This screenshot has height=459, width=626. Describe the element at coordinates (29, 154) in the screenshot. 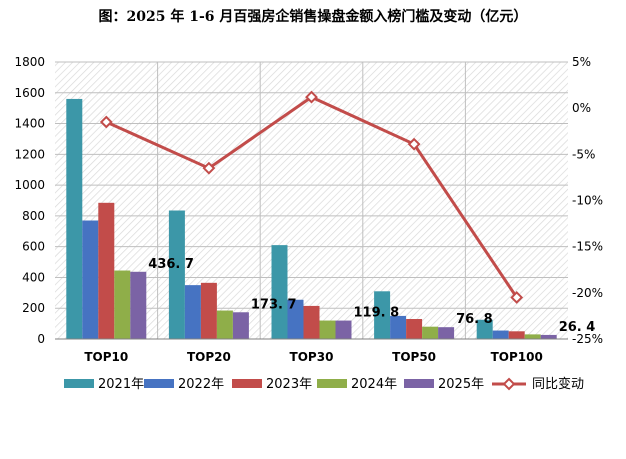

I see `y-left-tick: 1200` at that location.